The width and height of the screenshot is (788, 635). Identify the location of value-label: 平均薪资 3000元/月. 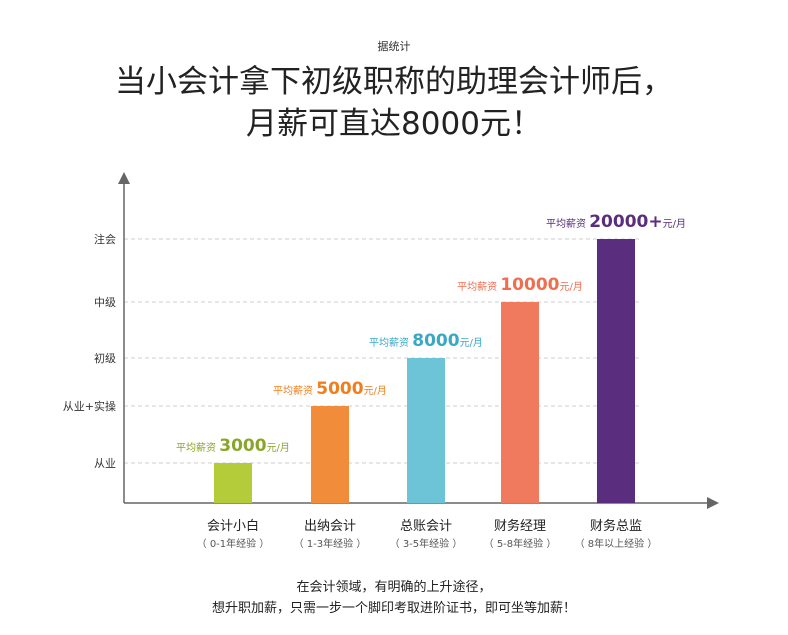
(233, 446).